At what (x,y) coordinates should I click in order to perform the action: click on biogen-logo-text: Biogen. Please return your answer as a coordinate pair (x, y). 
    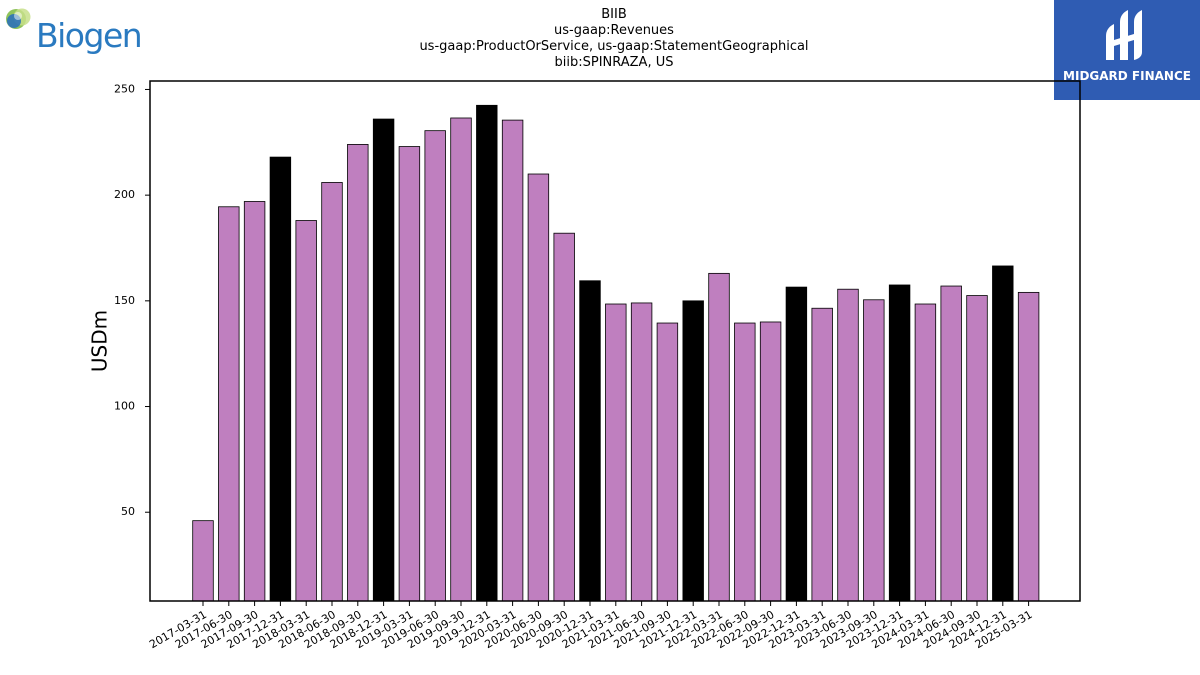
    Looking at the image, I should click on (89, 35).